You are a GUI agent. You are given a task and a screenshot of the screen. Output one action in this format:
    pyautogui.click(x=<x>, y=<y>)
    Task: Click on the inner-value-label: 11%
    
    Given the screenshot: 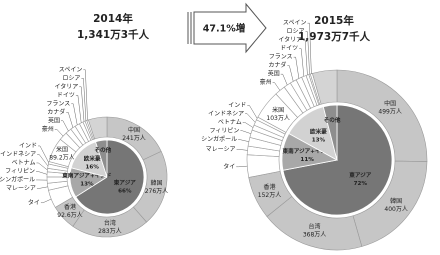 What is the action you would take?
    pyautogui.click(x=307, y=160)
    